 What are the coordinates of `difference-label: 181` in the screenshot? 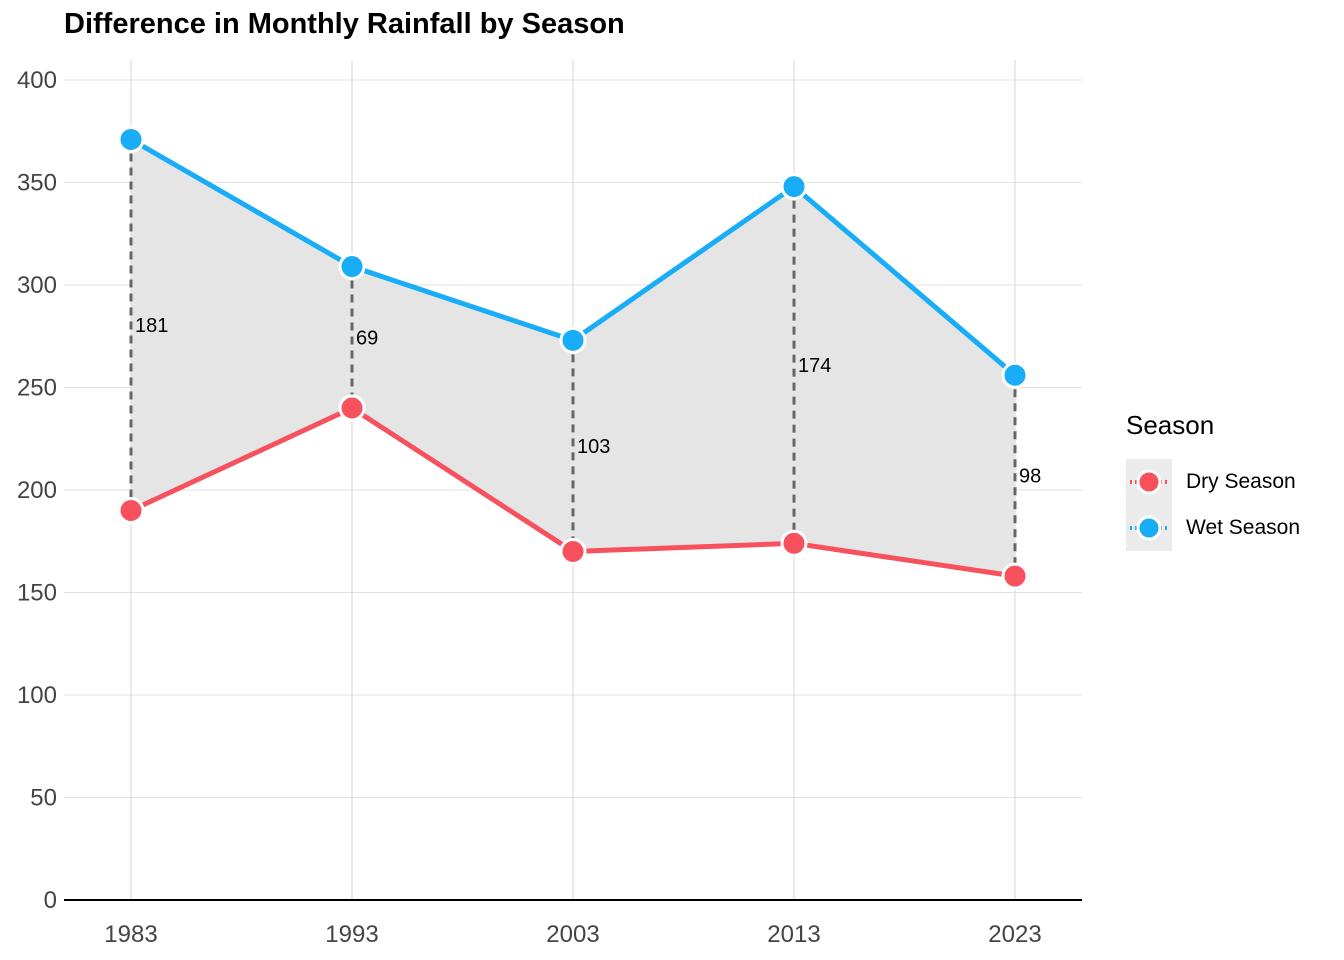 It's located at (151, 326).